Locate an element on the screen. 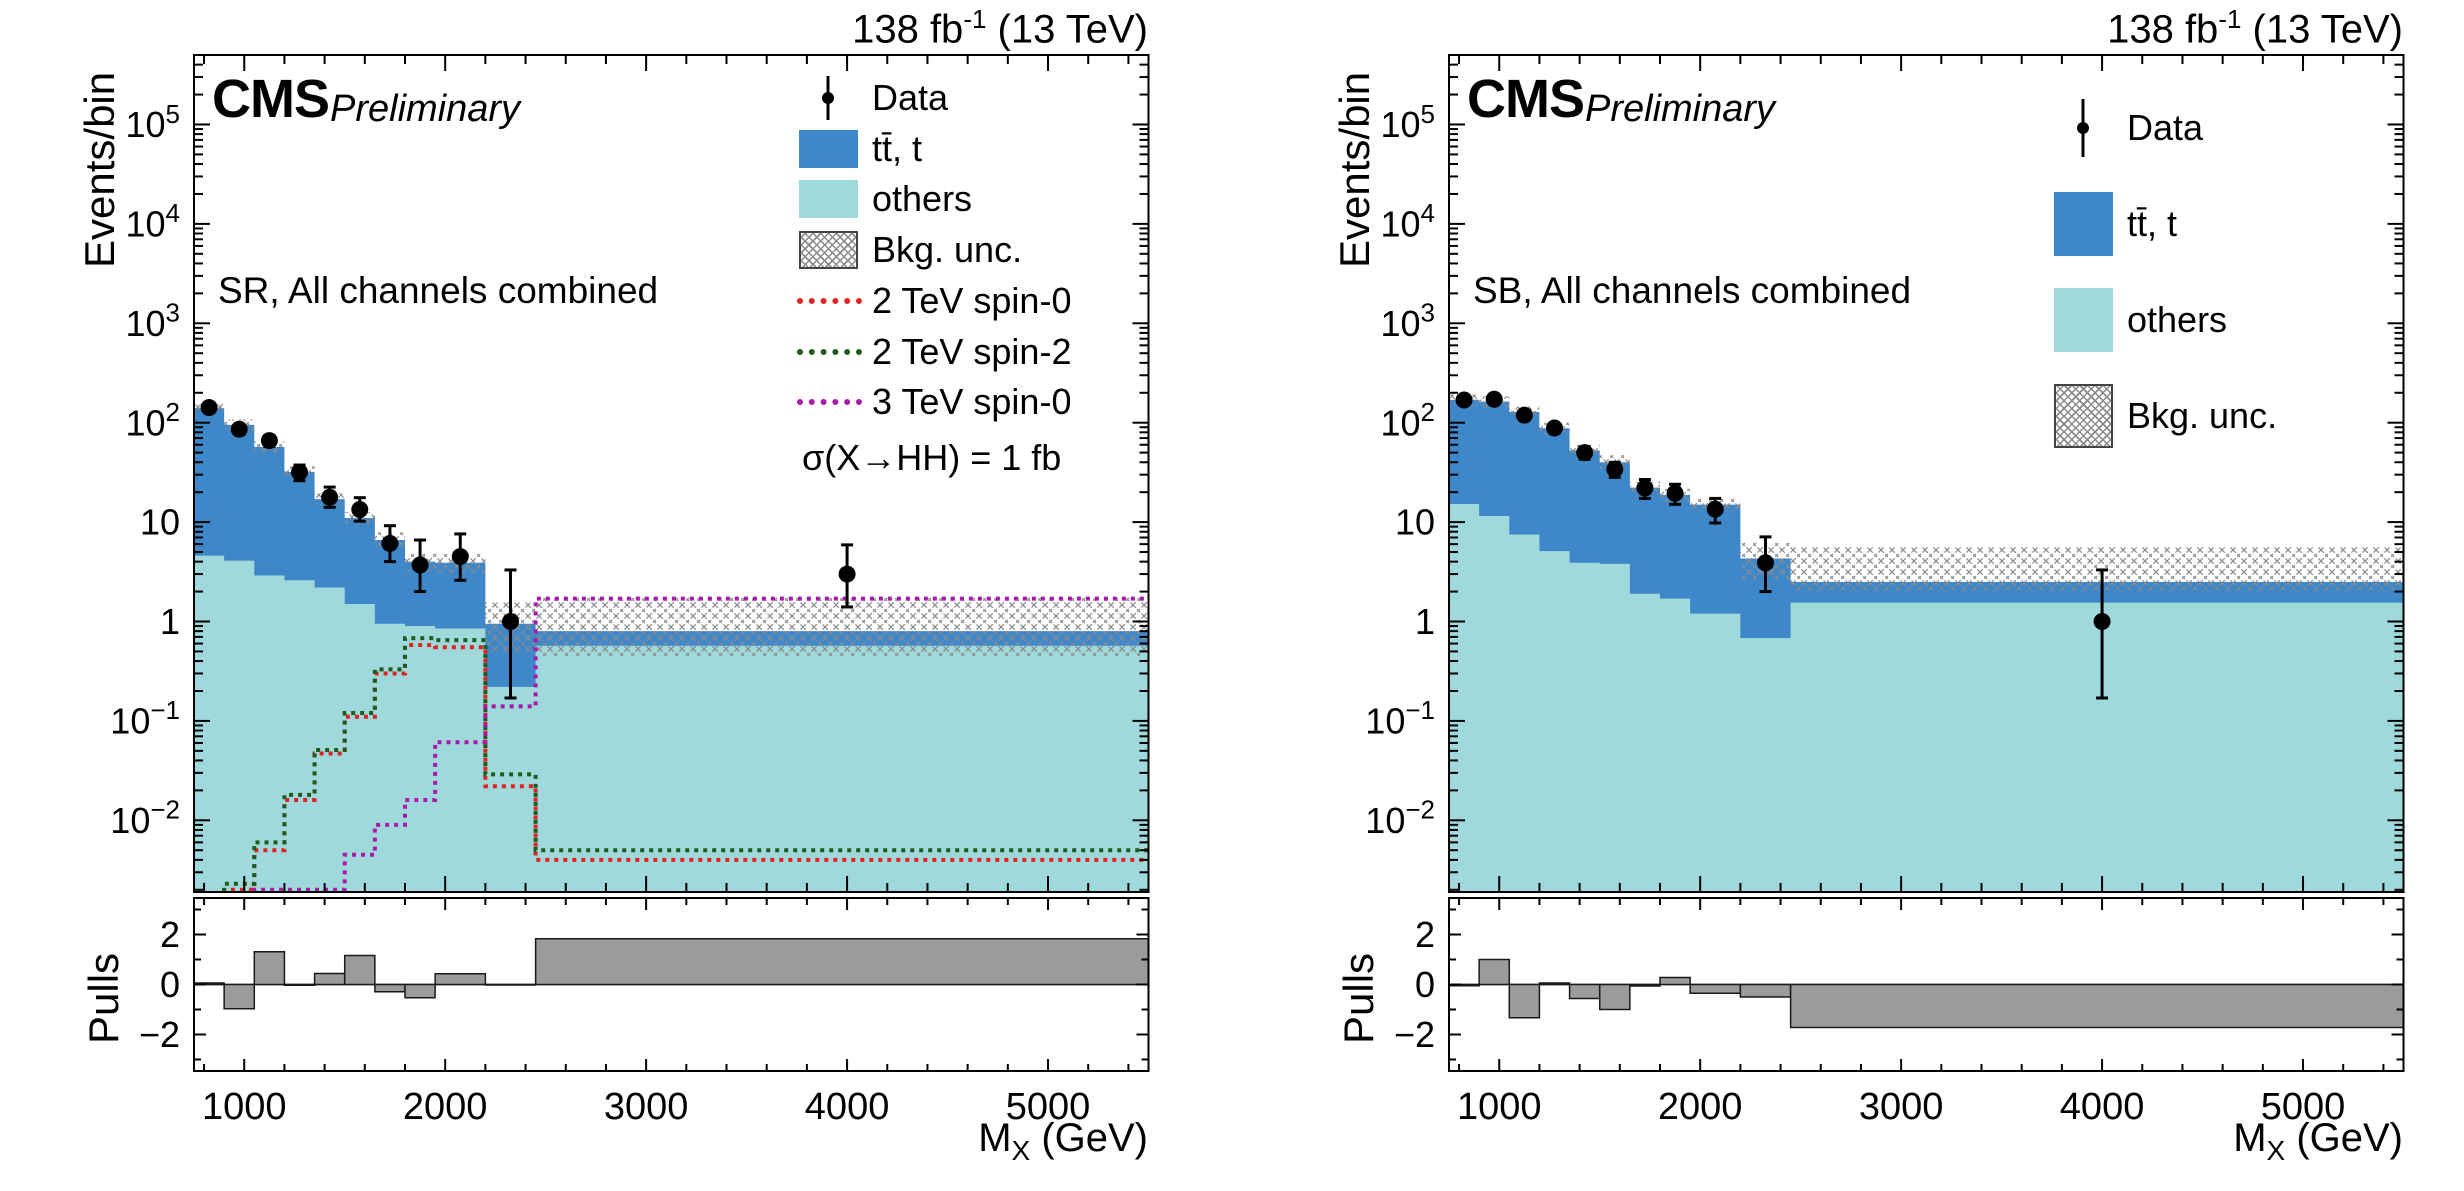 The image size is (2464, 1191). legend-label: 2 TeV spin-2 is located at coordinates (972, 351).